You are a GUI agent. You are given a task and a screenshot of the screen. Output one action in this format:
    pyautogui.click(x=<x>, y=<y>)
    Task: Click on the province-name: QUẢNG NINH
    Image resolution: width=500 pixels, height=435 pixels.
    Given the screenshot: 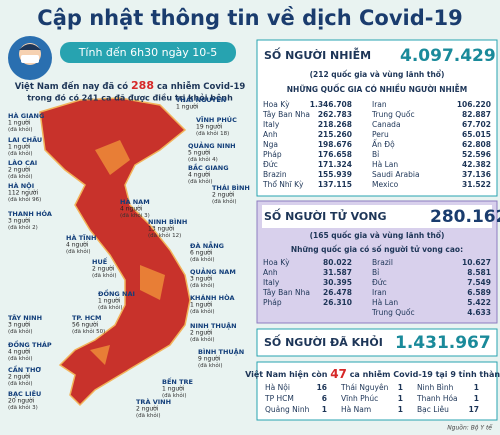 What is the action you would take?
    pyautogui.click(x=212, y=145)
    